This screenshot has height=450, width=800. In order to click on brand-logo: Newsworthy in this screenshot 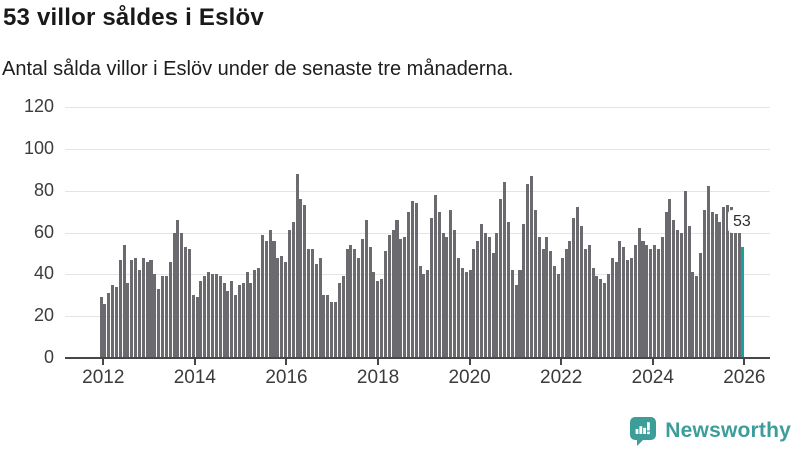, I will do `click(710, 431)`.